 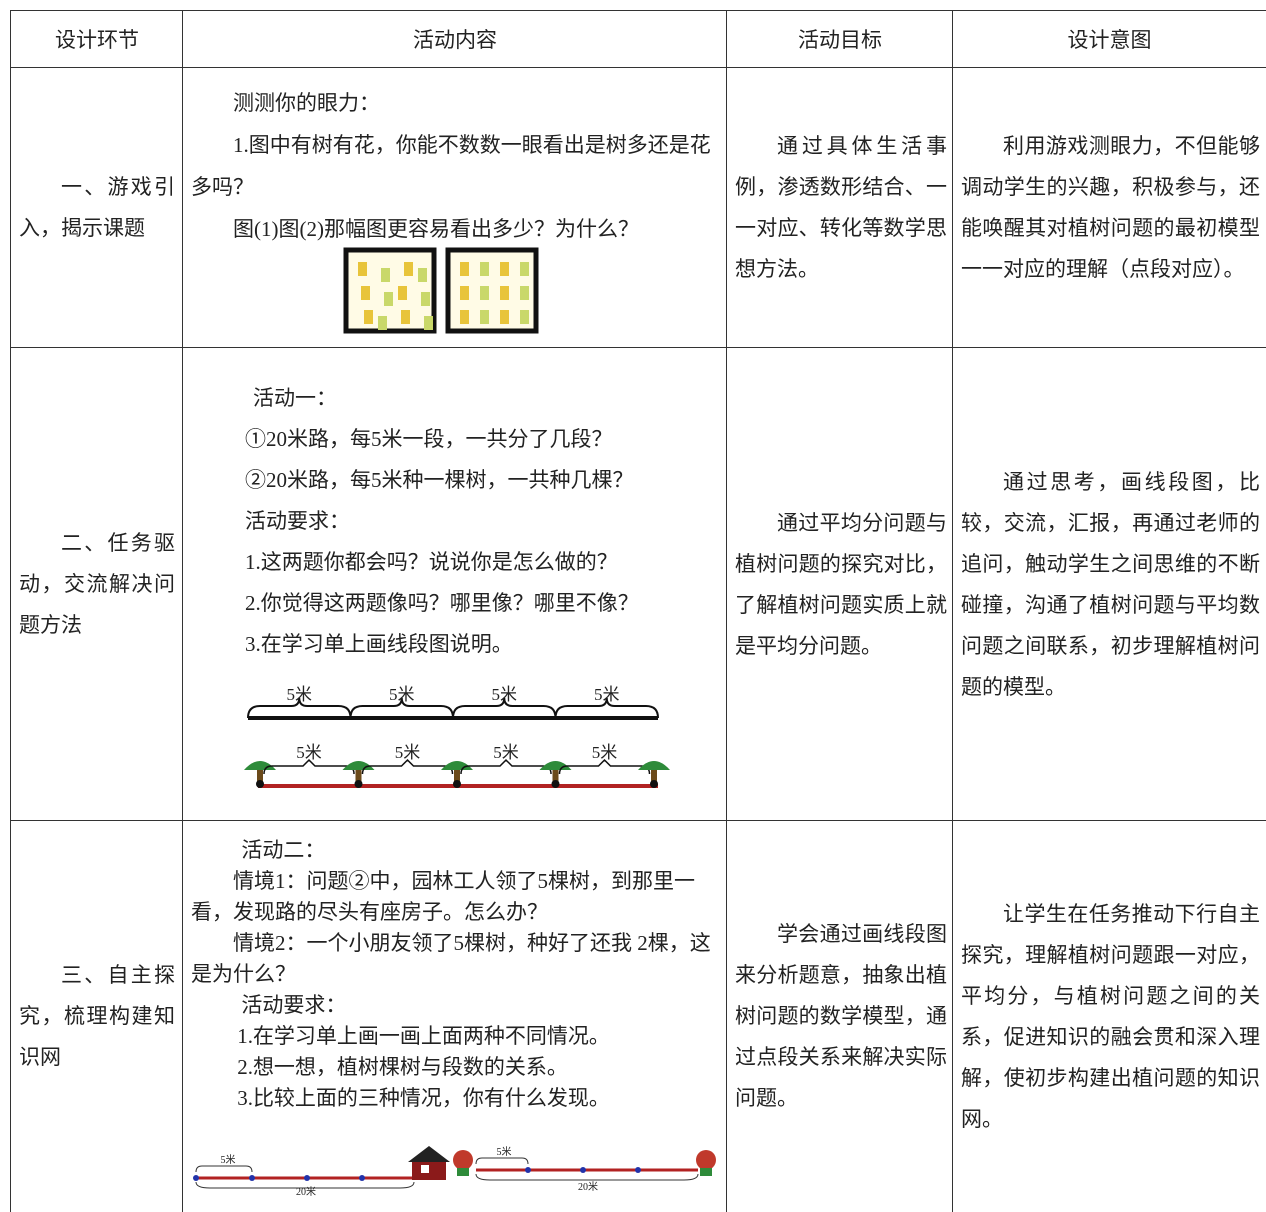 I want to click on stage-cell: 三、自主探究，梳理构建知识网, so click(x=96, y=1016).